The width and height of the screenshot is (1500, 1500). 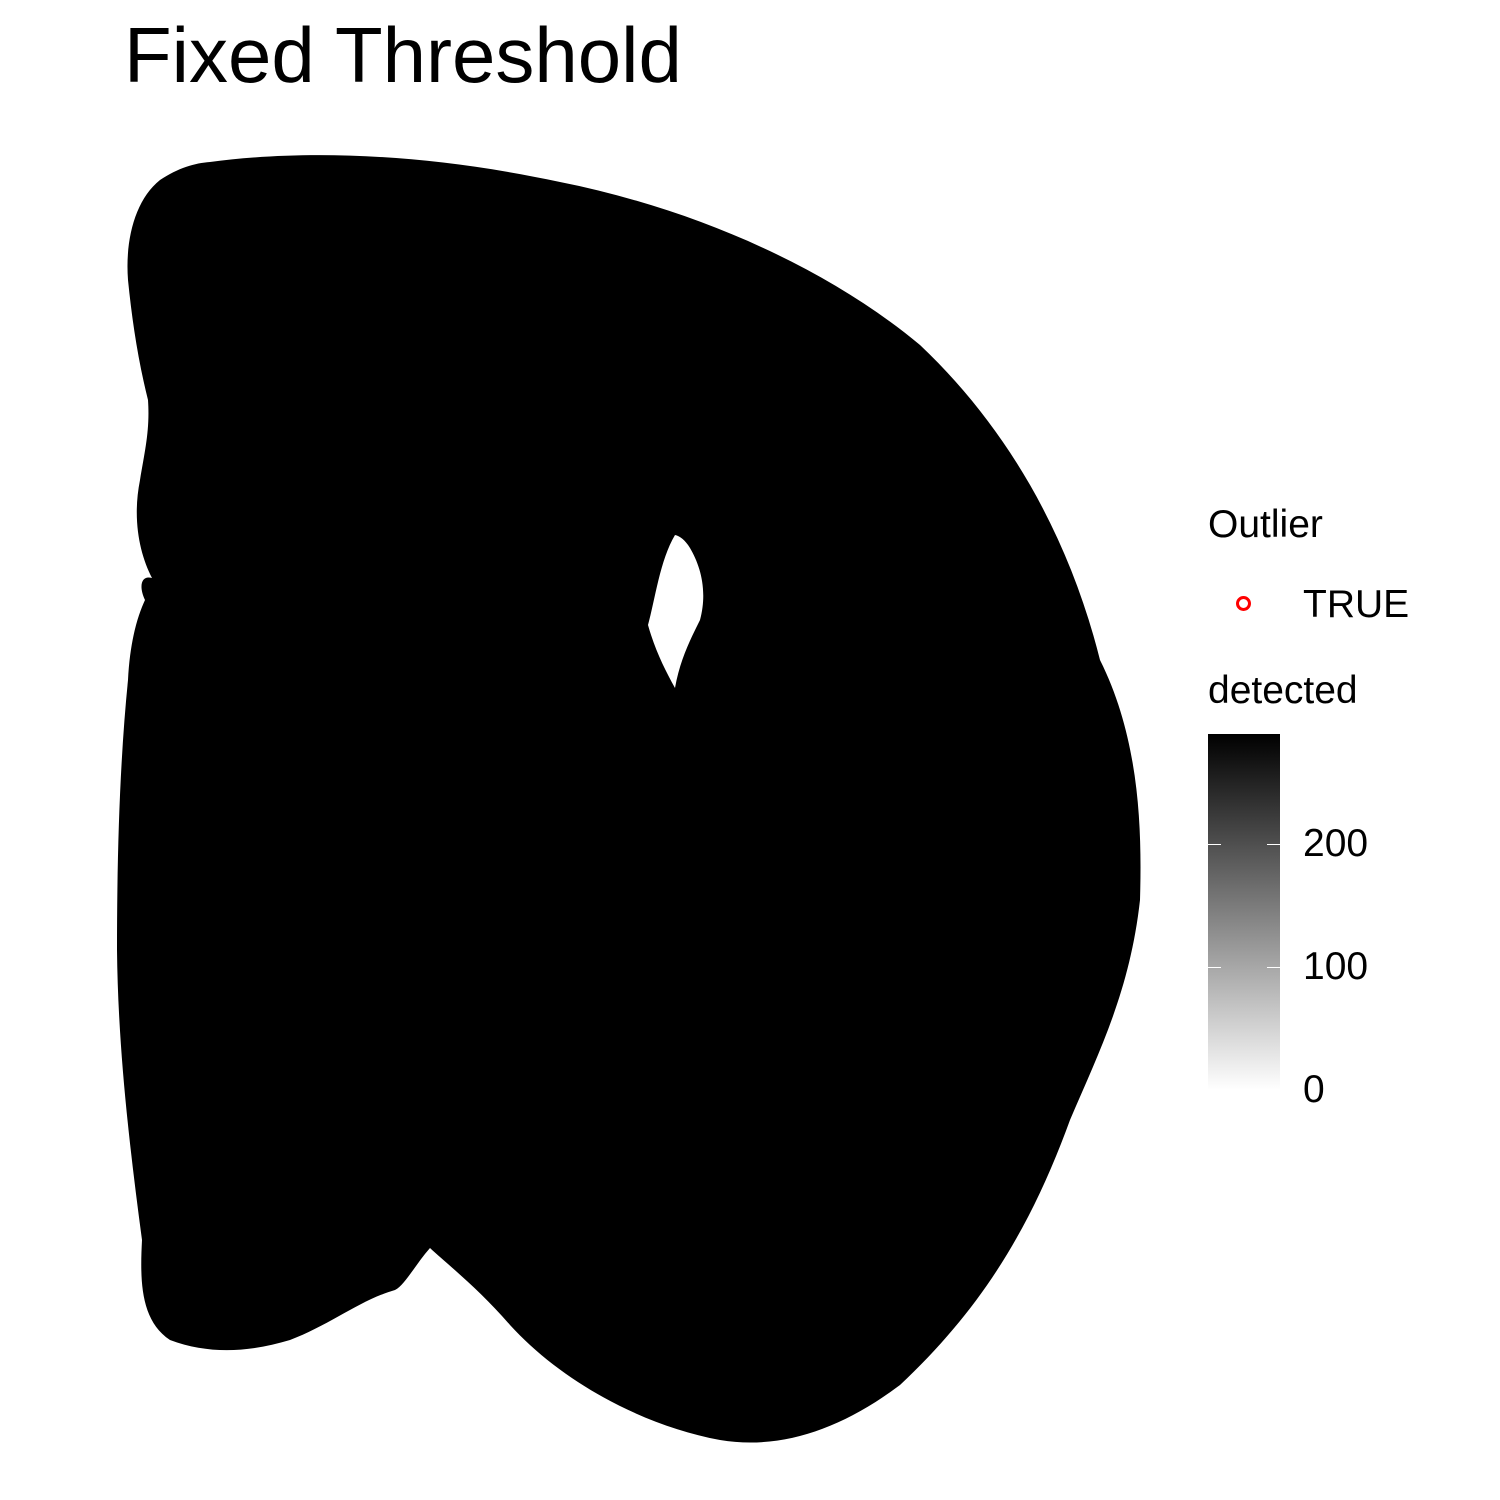 I want to click on legend-key-true, so click(x=1243, y=603).